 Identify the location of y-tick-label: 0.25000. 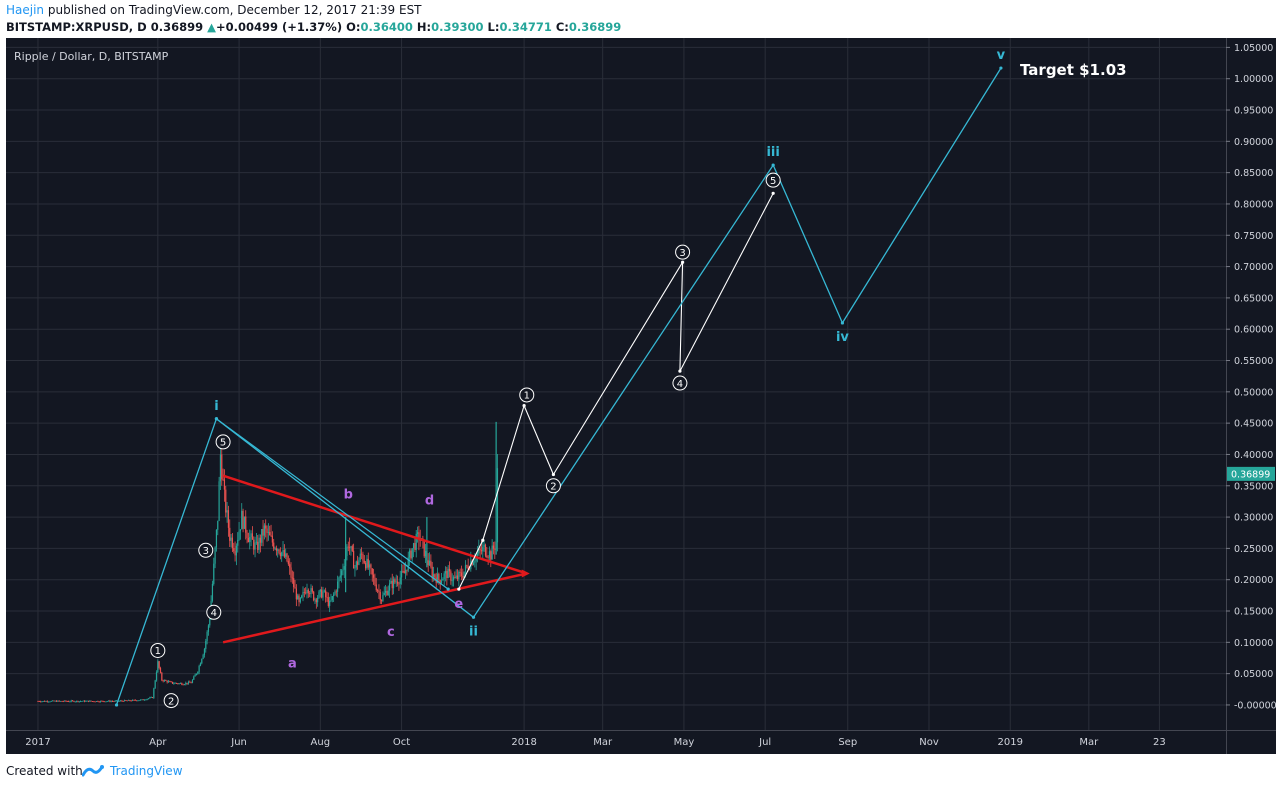
(1253, 549).